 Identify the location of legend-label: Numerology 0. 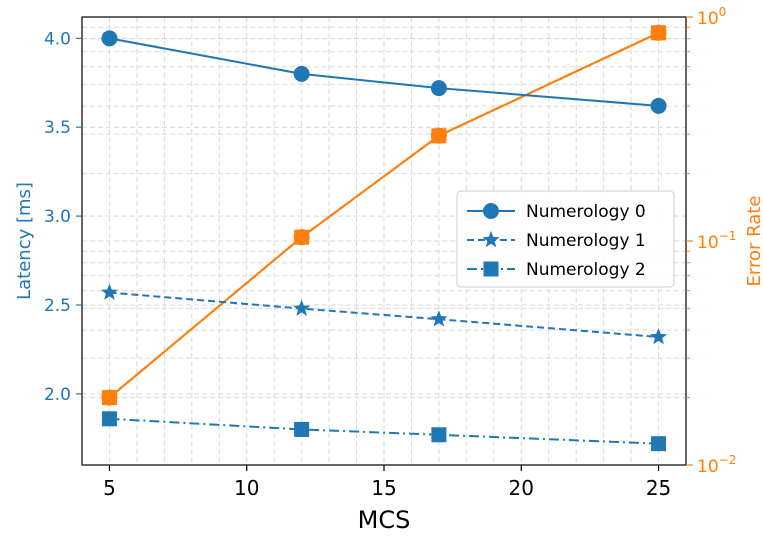
(586, 212).